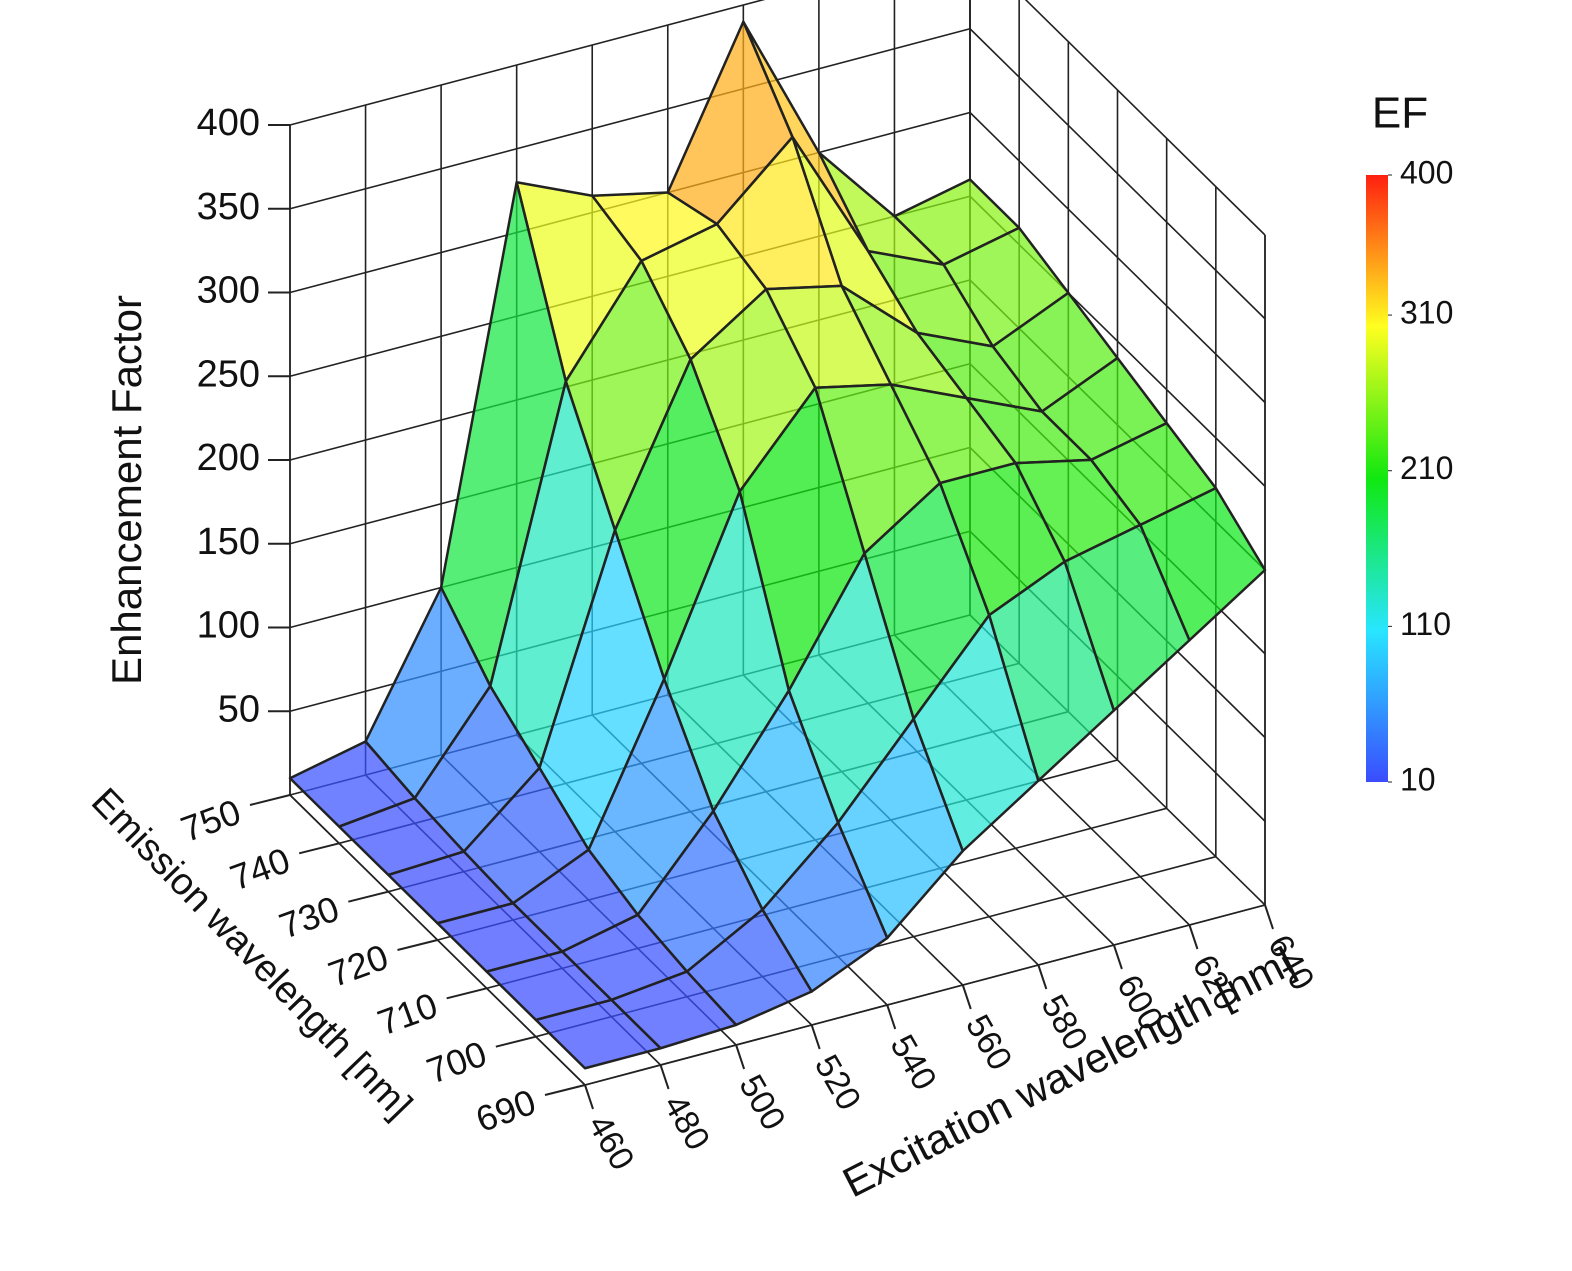  What do you see at coordinates (686, 1122) in the screenshot?
I see `x-tick-label: 480` at bounding box center [686, 1122].